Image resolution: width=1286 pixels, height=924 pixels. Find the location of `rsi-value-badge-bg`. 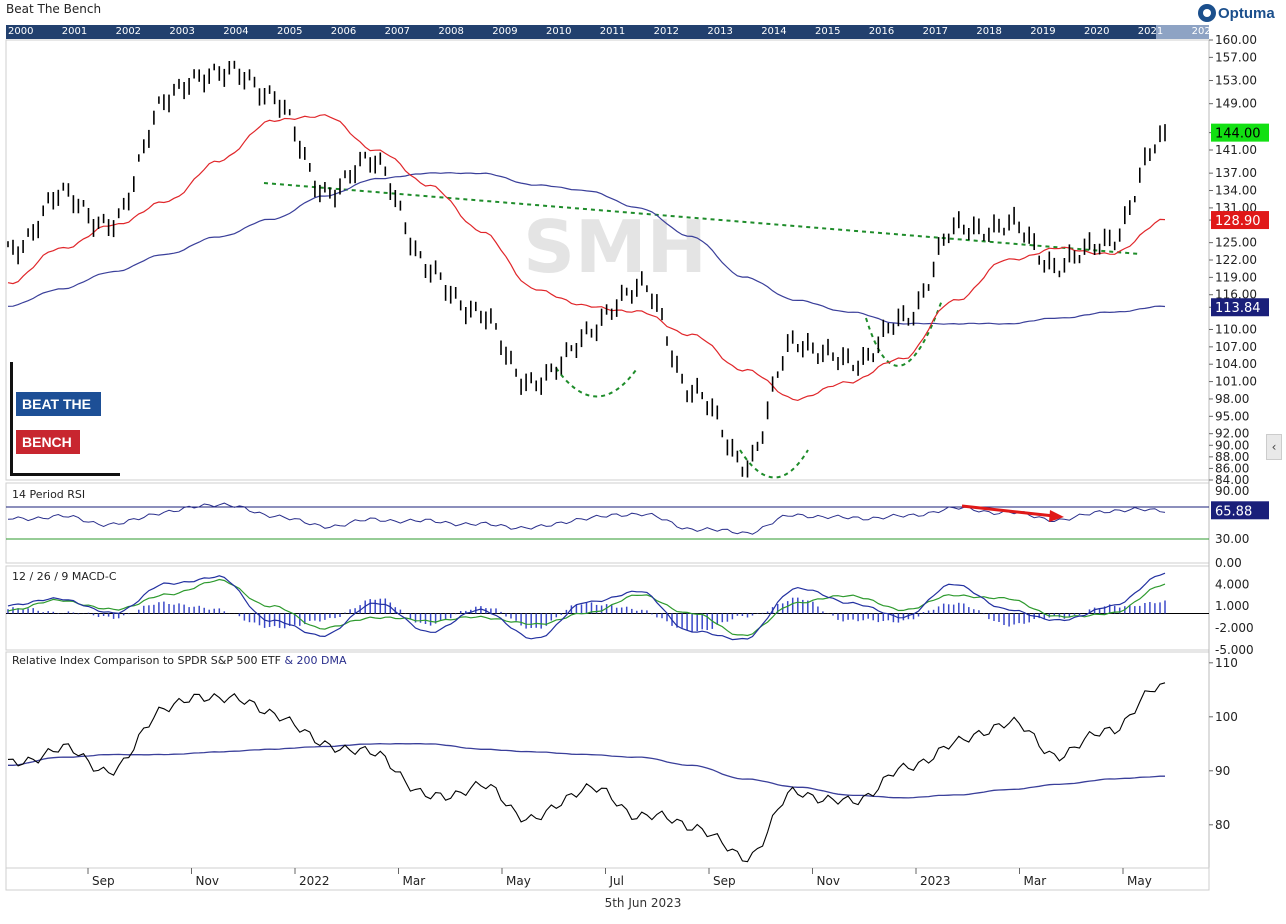

rsi-value-badge-bg is located at coordinates (1240, 510).